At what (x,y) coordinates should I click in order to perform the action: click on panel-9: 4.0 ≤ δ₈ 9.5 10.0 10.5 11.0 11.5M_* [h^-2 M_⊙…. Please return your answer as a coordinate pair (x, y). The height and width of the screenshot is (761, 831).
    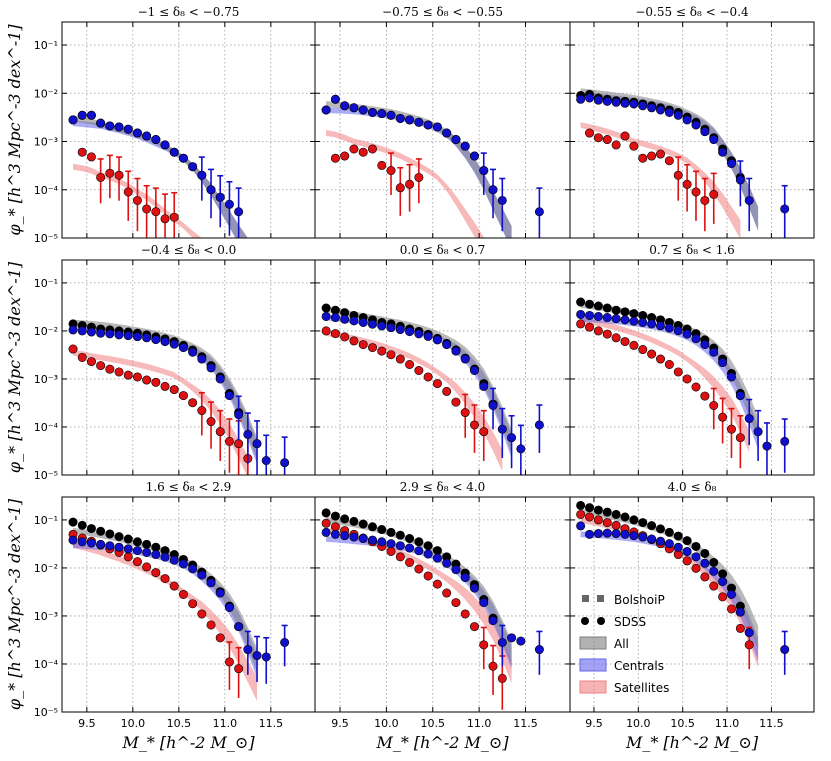
    Looking at the image, I should click on (692, 616).